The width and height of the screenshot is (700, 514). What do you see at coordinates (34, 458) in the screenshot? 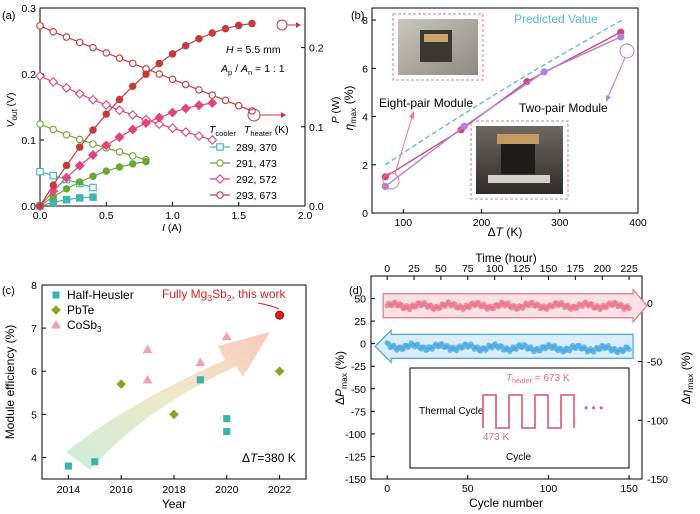
I see `panel-c-ytick-label: 4` at bounding box center [34, 458].